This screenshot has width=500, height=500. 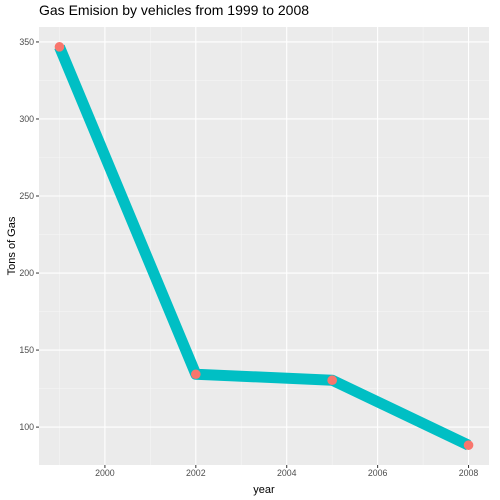 What do you see at coordinates (26, 119) in the screenshot?
I see `y-tick-label: 300` at bounding box center [26, 119].